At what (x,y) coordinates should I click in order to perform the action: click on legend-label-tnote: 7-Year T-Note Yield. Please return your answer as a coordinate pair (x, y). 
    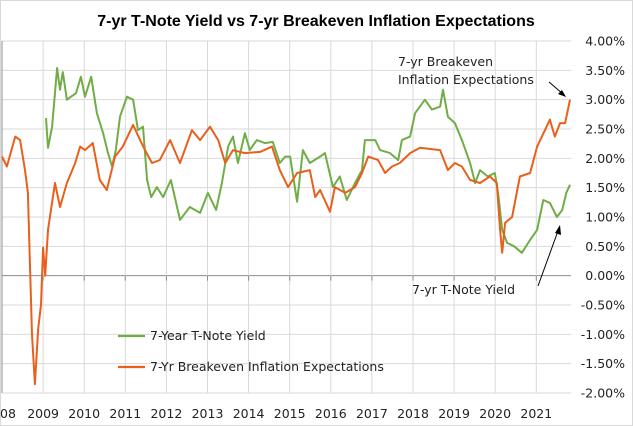
    Looking at the image, I should click on (208, 335).